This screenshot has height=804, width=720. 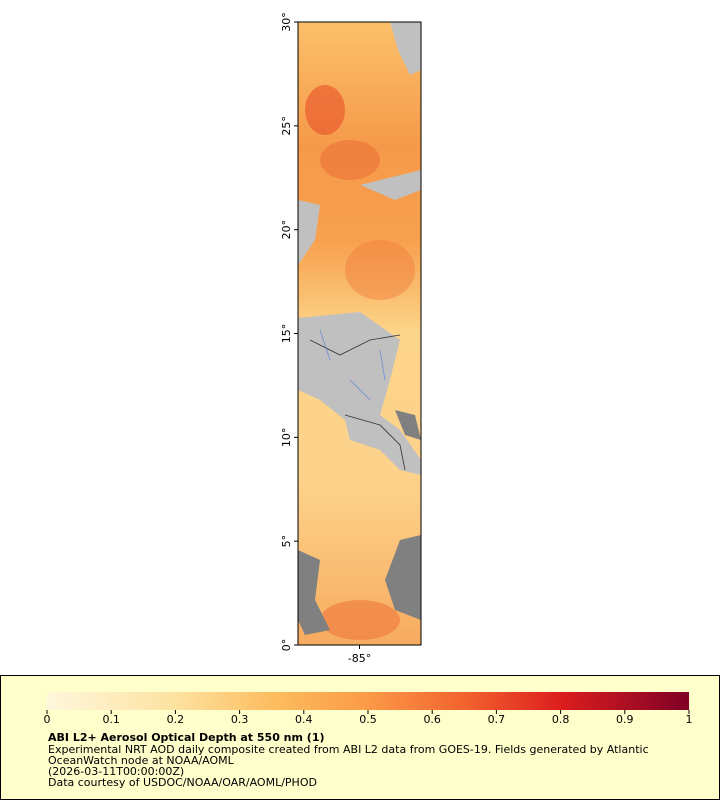 I want to click on colorbar-axis: 0 0.1 0.2 0.3 0.4 0.5 0.6 0.7 0.8 0.9 1, so click(x=368, y=718).